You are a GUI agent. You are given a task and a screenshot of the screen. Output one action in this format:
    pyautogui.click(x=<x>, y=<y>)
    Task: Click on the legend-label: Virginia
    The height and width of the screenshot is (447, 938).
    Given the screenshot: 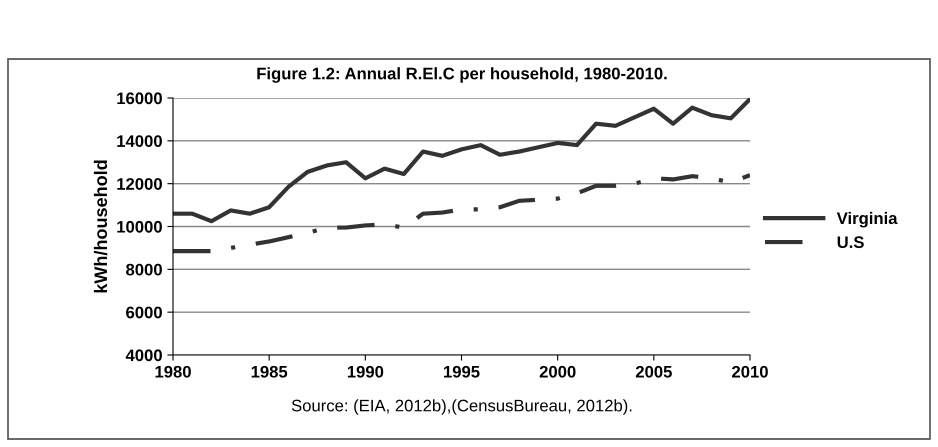 What is the action you would take?
    pyautogui.click(x=867, y=220)
    